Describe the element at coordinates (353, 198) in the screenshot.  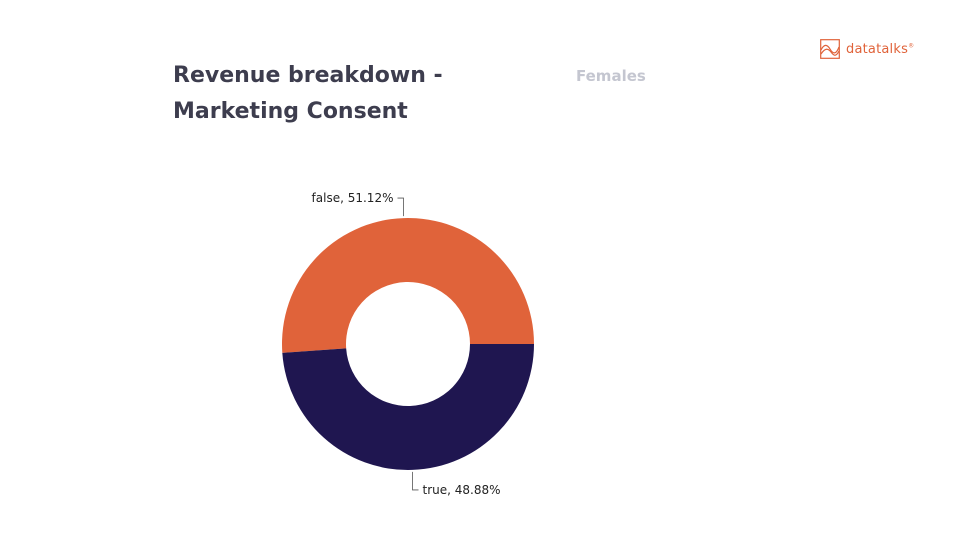
I see `slice-label-false: false, 51.12%` at that location.